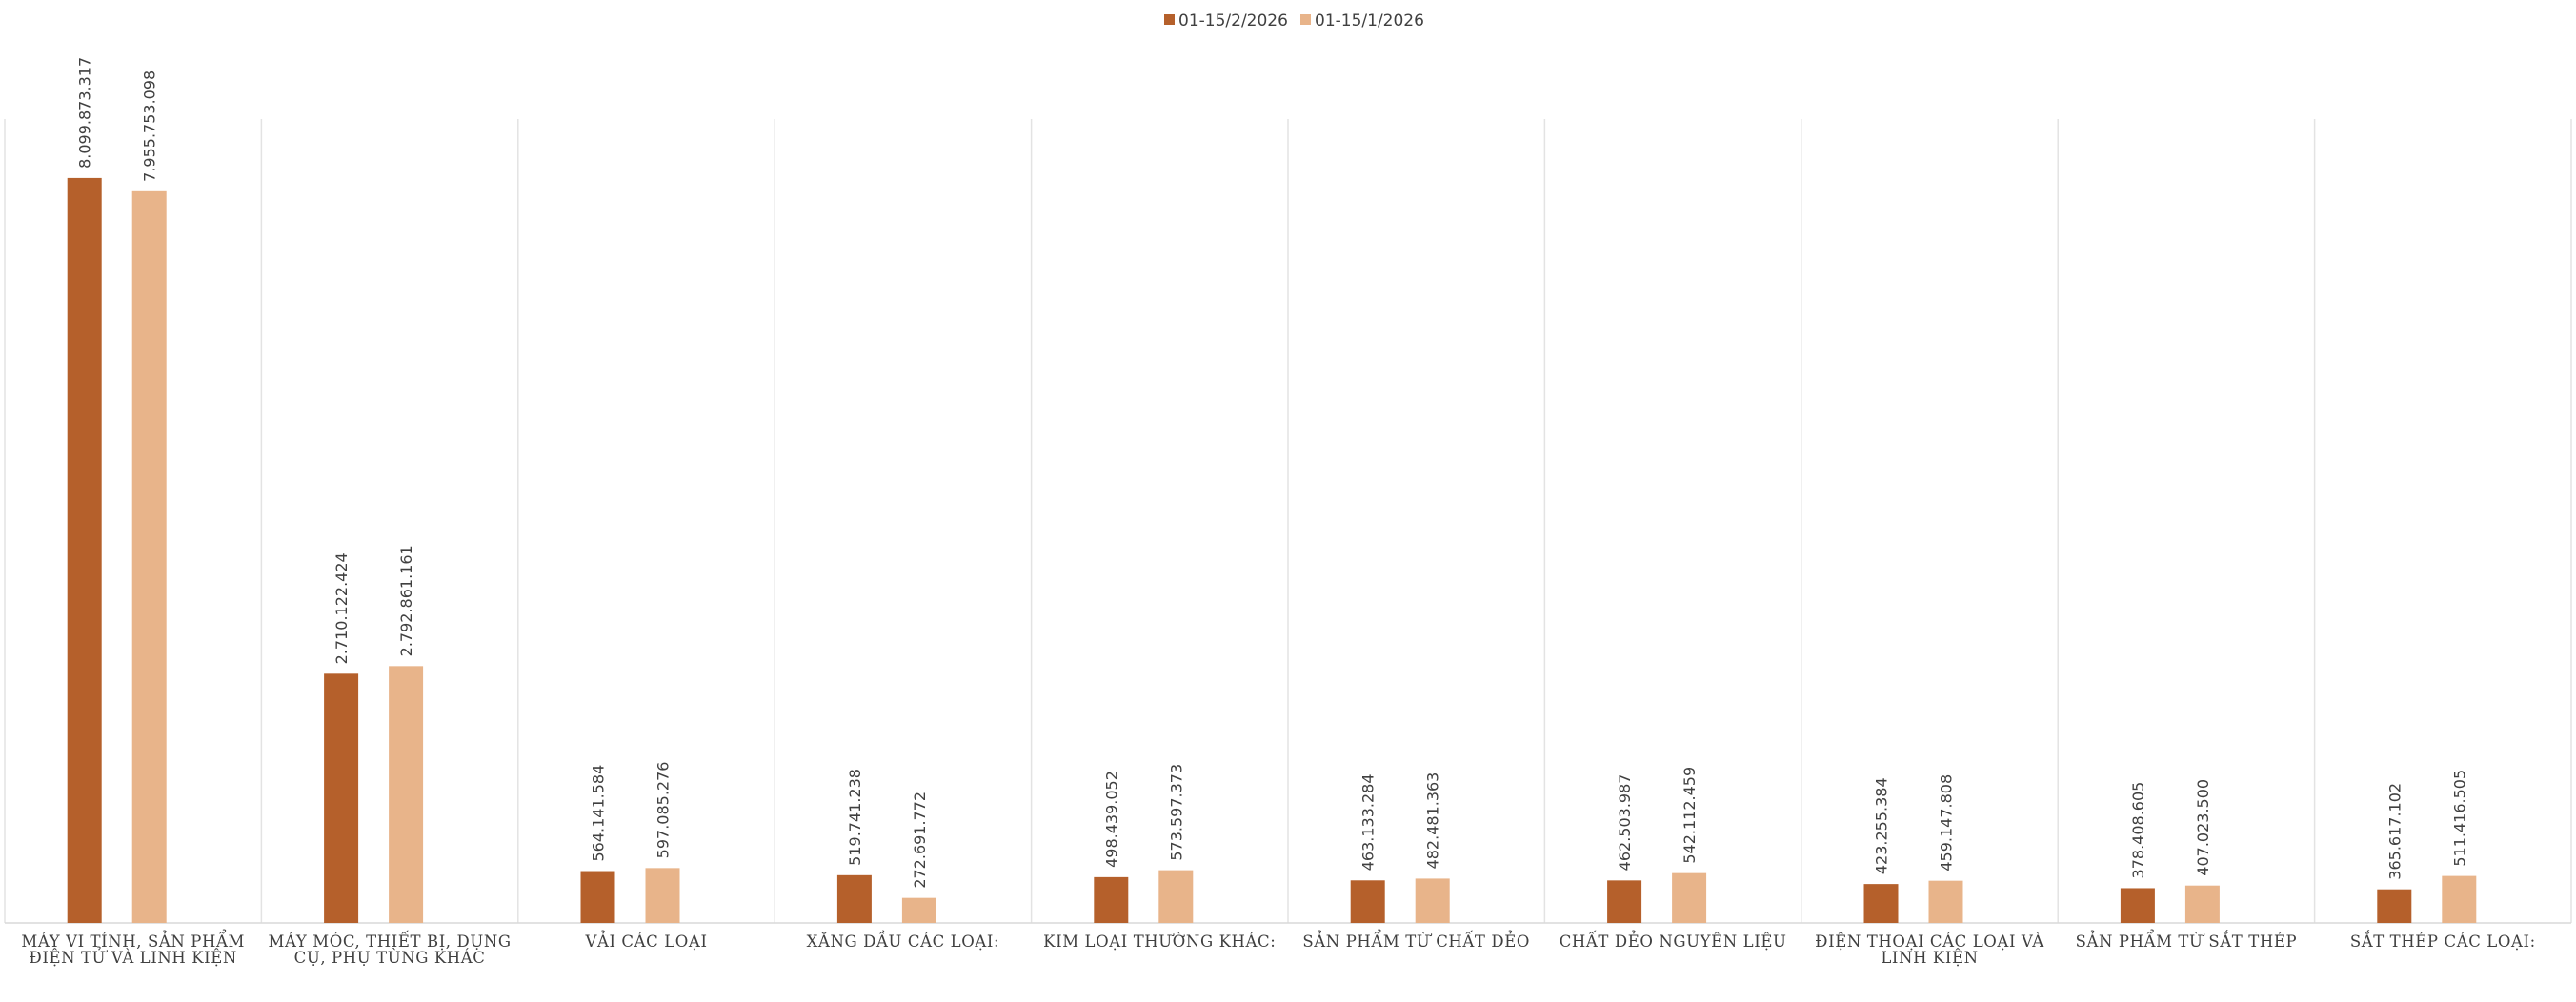  I want to click on bar-s2-c7, so click(1689, 897).